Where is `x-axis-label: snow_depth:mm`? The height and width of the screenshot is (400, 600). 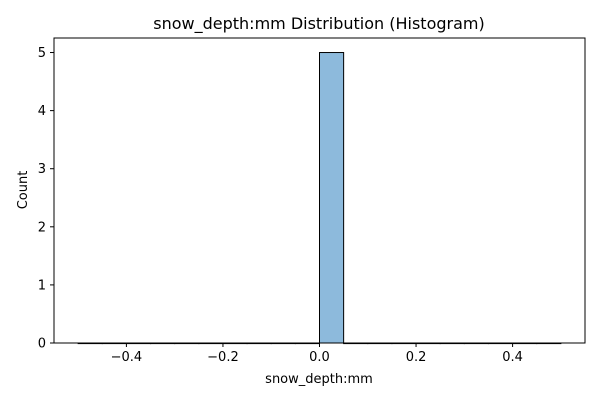
x-axis-label: snow_depth:mm is located at coordinates (319, 379).